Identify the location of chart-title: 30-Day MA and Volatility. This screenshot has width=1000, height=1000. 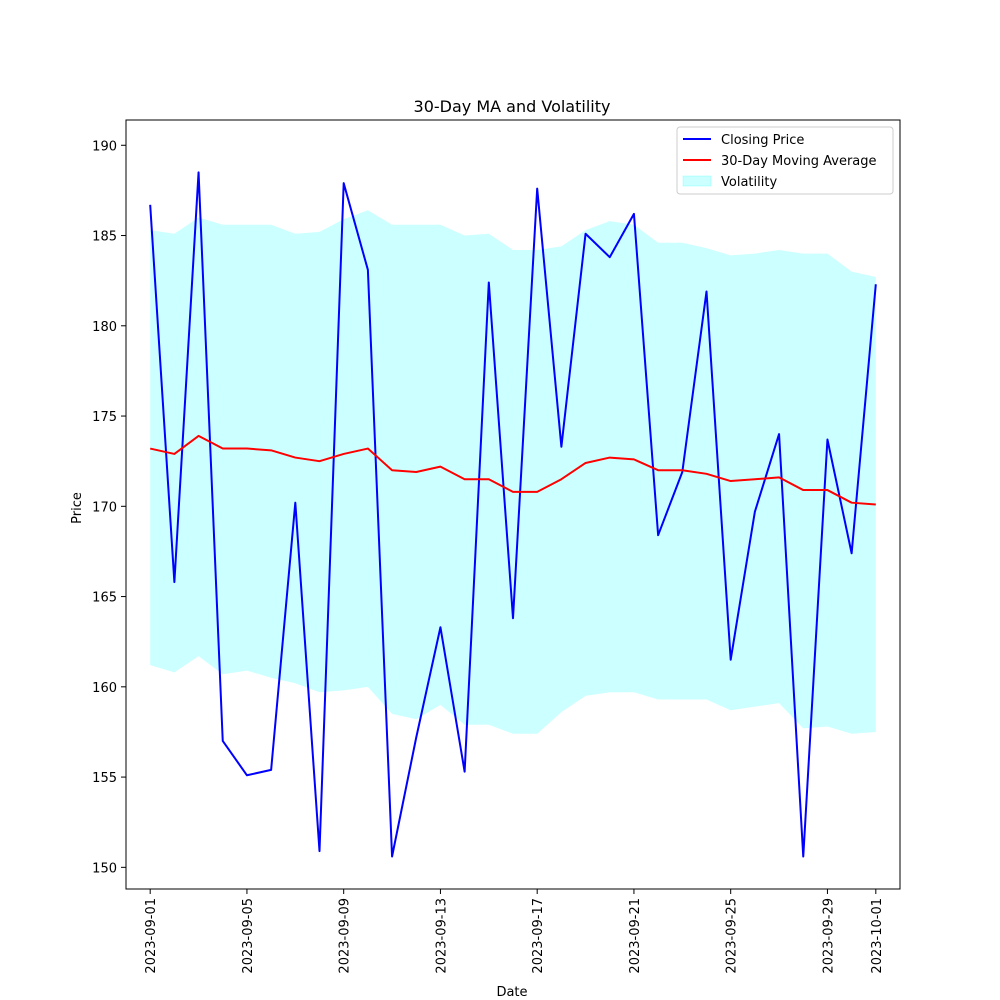
(512, 106).